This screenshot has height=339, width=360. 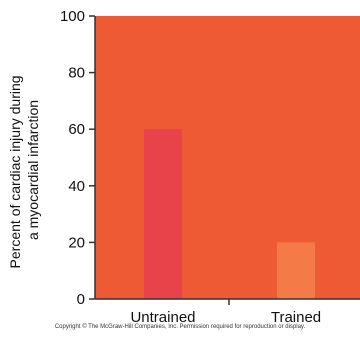 What do you see at coordinates (33, 170) in the screenshot?
I see `y-axis-title-line-2: a myocardial infarction` at bounding box center [33, 170].